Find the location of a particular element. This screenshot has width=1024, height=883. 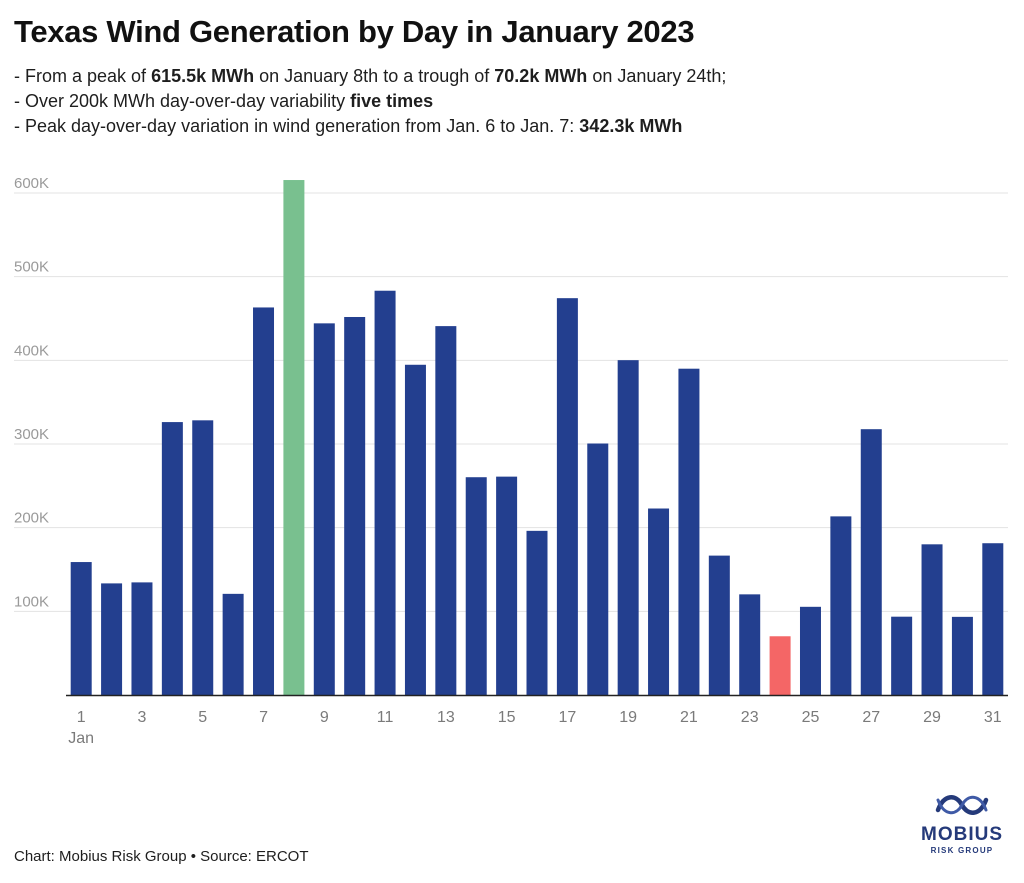

x-tick-label: 5 is located at coordinates (202, 717).